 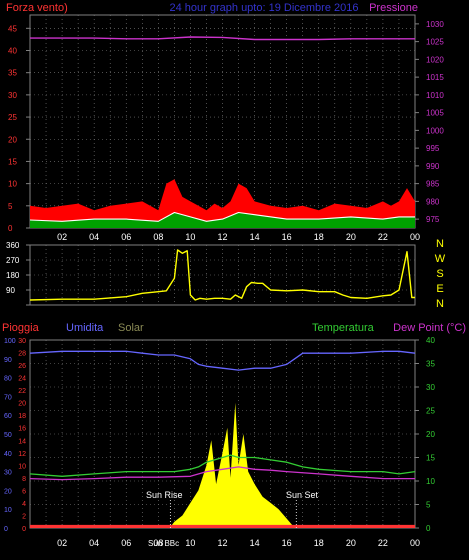 What do you see at coordinates (22, 379) in the screenshot?
I see `rain-axis-tick-label: 24` at bounding box center [22, 379].